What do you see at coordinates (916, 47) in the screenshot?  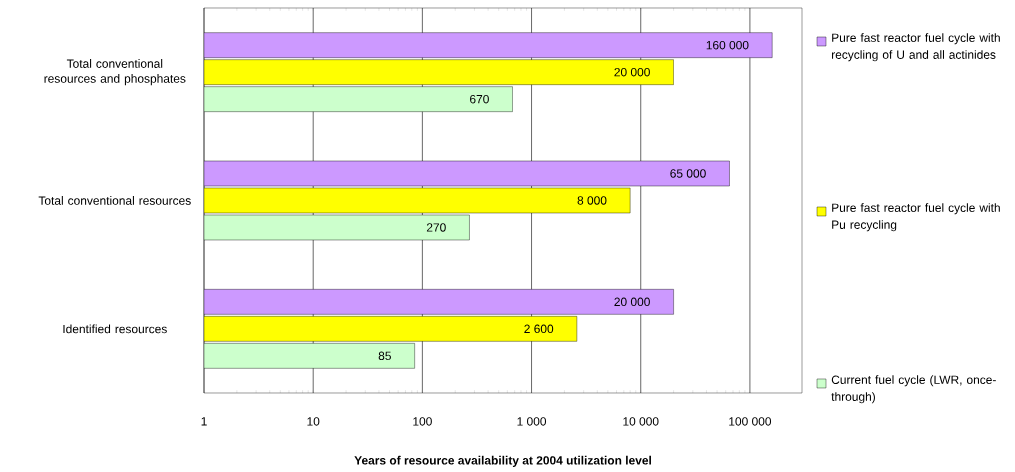 I see `legend-label: Pure fast reactor fuel cycle with recycling of U and all actinides` at bounding box center [916, 47].